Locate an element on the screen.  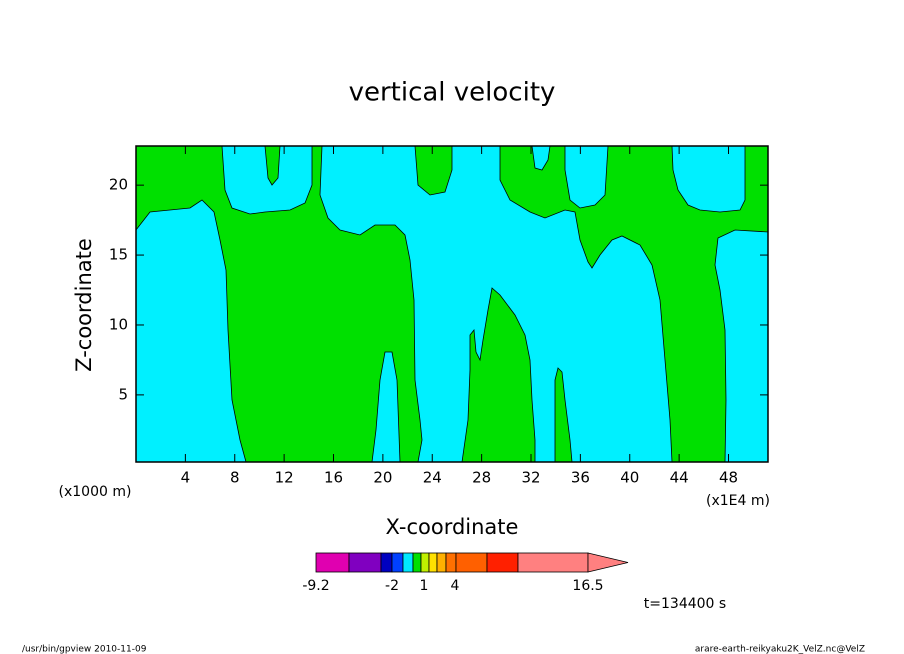
colorbar-label: -9.2 is located at coordinates (315, 586).